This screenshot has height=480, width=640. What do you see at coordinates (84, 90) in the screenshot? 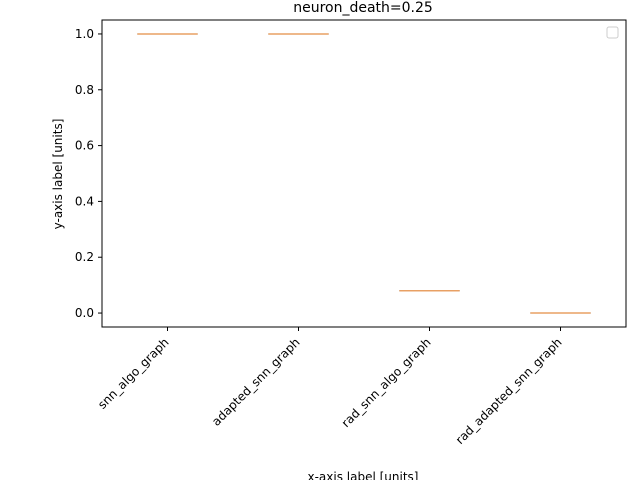
I see `y-tick-label: 0.8` at bounding box center [84, 90].